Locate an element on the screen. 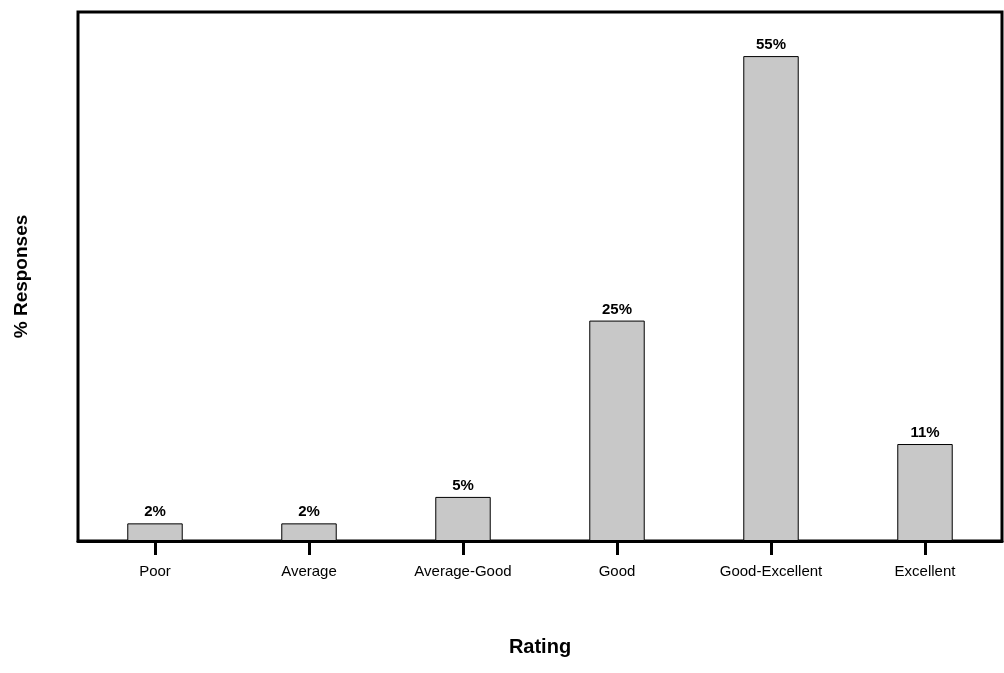 The image size is (1004, 673). x-tick-label: Average-Good is located at coordinates (463, 570).